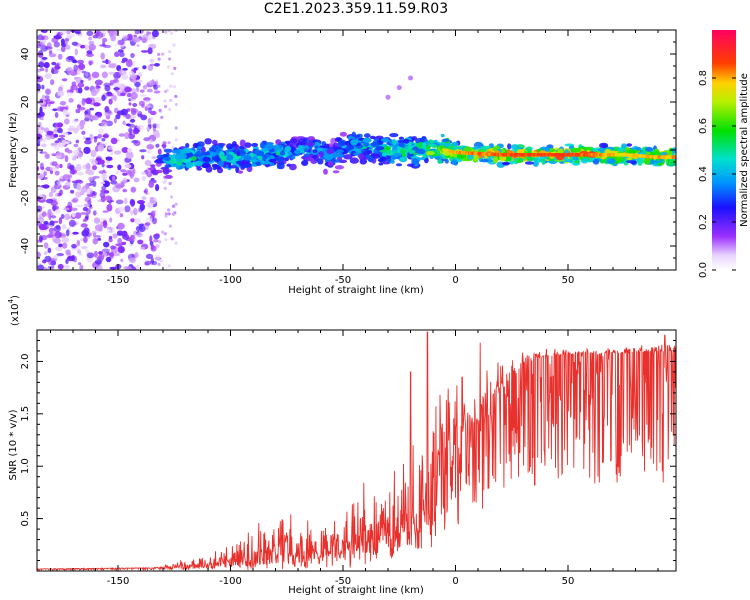 The width and height of the screenshot is (750, 600). Describe the element at coordinates (703, 174) in the screenshot. I see `colorbar-tick-label: 0.4` at that location.